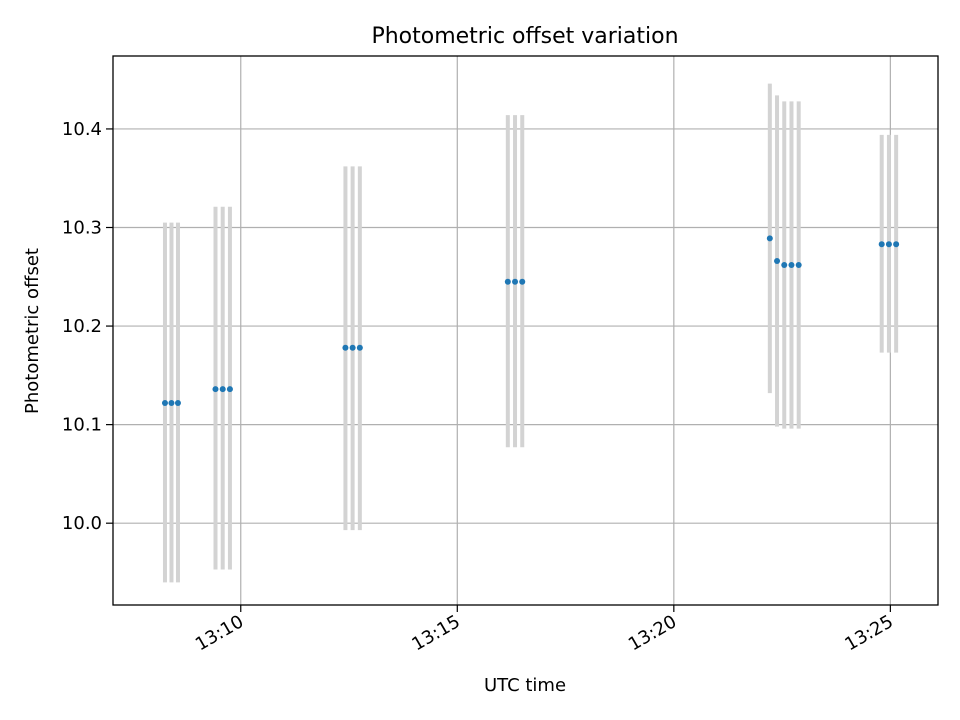 This screenshot has width=960, height=720. What do you see at coordinates (82, 129) in the screenshot?
I see `y-tick-label: 10.4` at bounding box center [82, 129].